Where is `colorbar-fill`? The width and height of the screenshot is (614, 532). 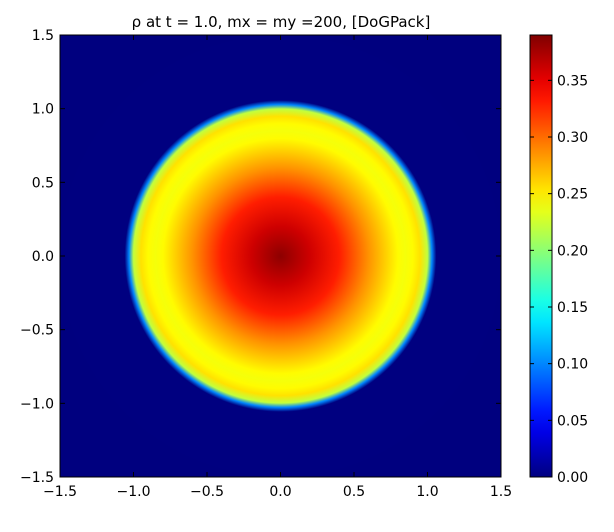 colorbar-fill is located at coordinates (541, 256).